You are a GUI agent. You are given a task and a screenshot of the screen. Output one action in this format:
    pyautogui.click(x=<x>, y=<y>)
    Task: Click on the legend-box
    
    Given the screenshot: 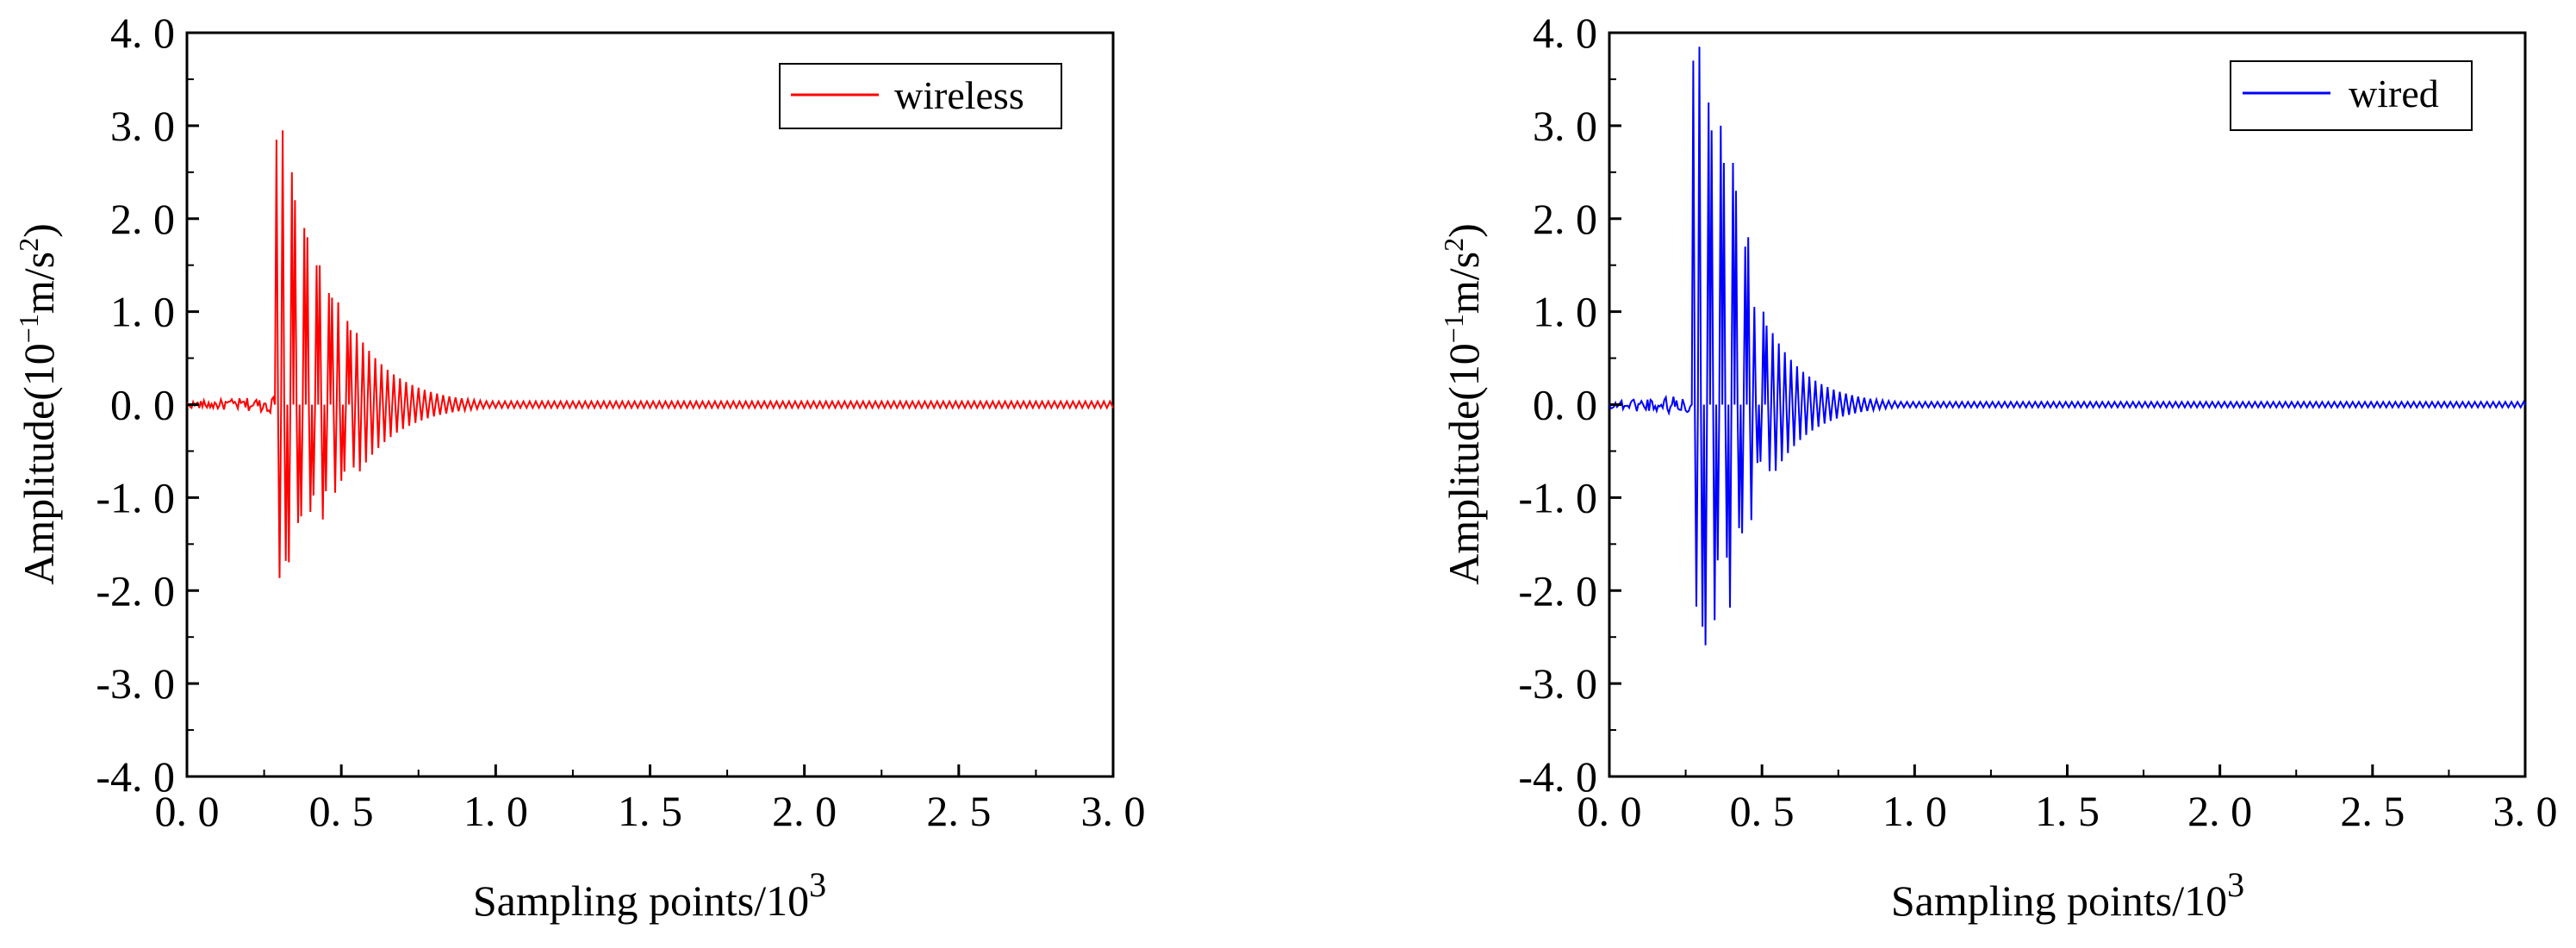 What is the action you would take?
    pyautogui.click(x=2352, y=96)
    